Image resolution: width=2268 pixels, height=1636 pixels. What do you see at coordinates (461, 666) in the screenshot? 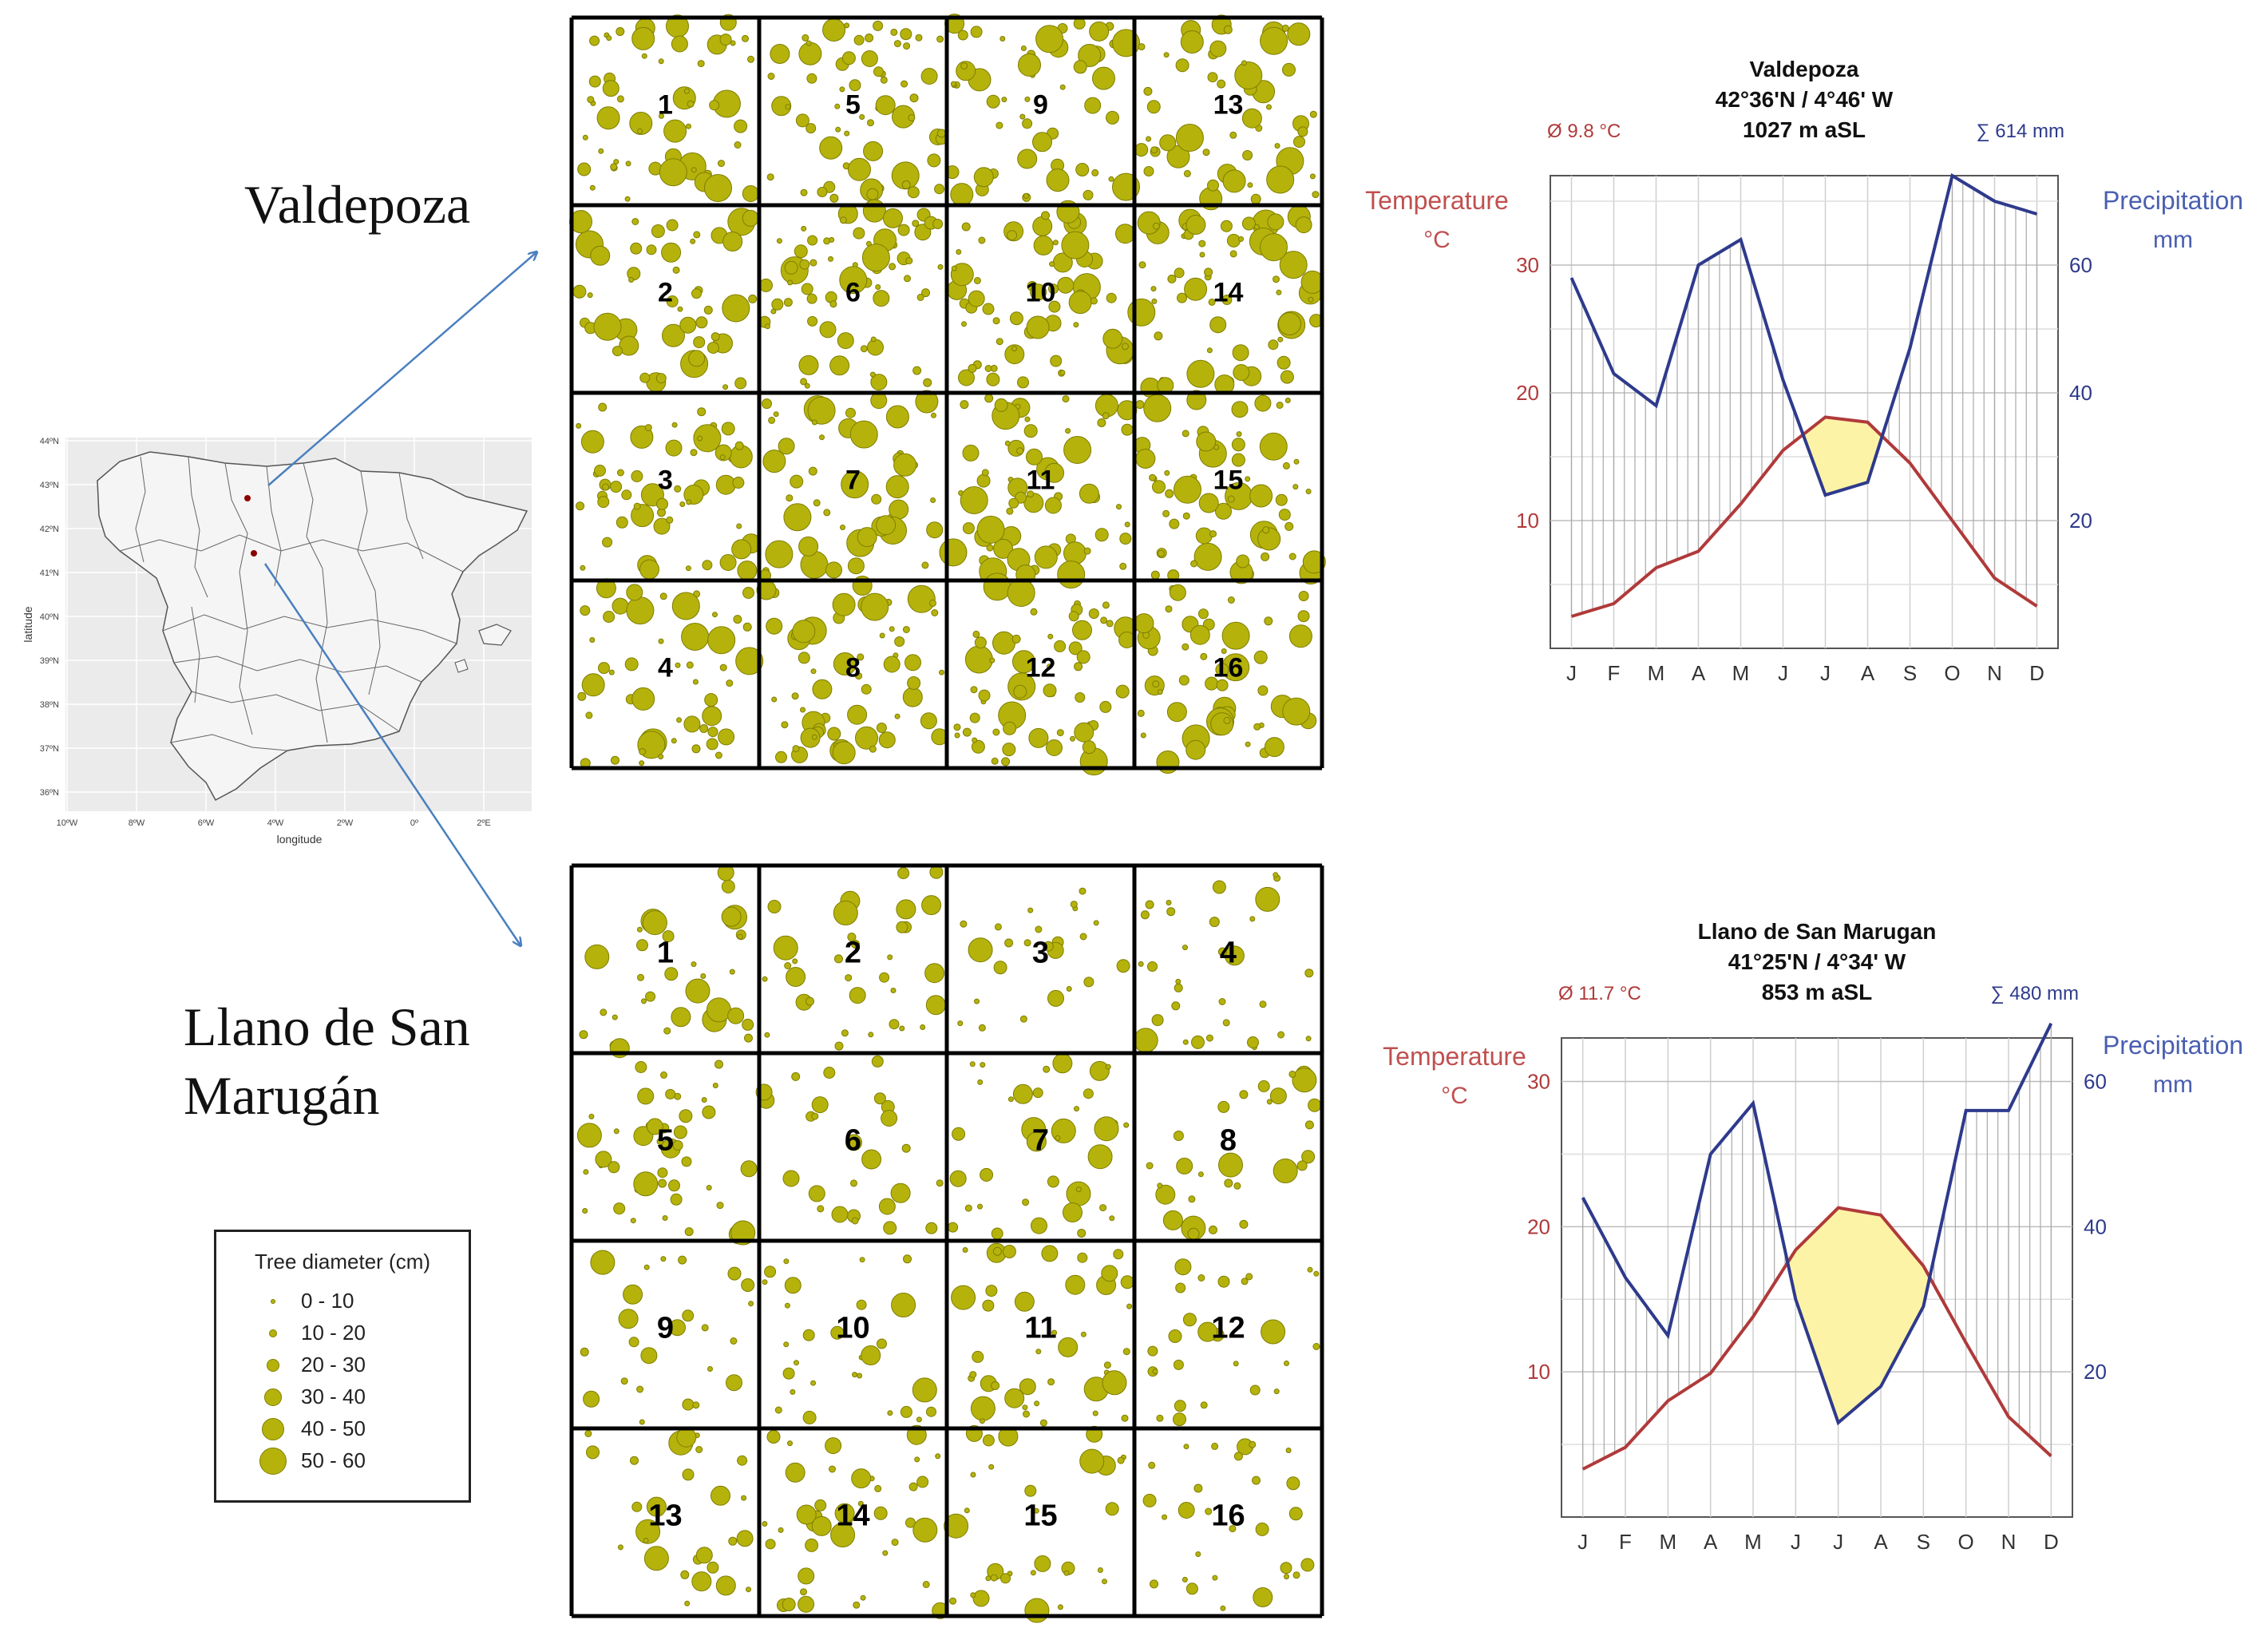
I see `balearic-island-small` at bounding box center [461, 666].